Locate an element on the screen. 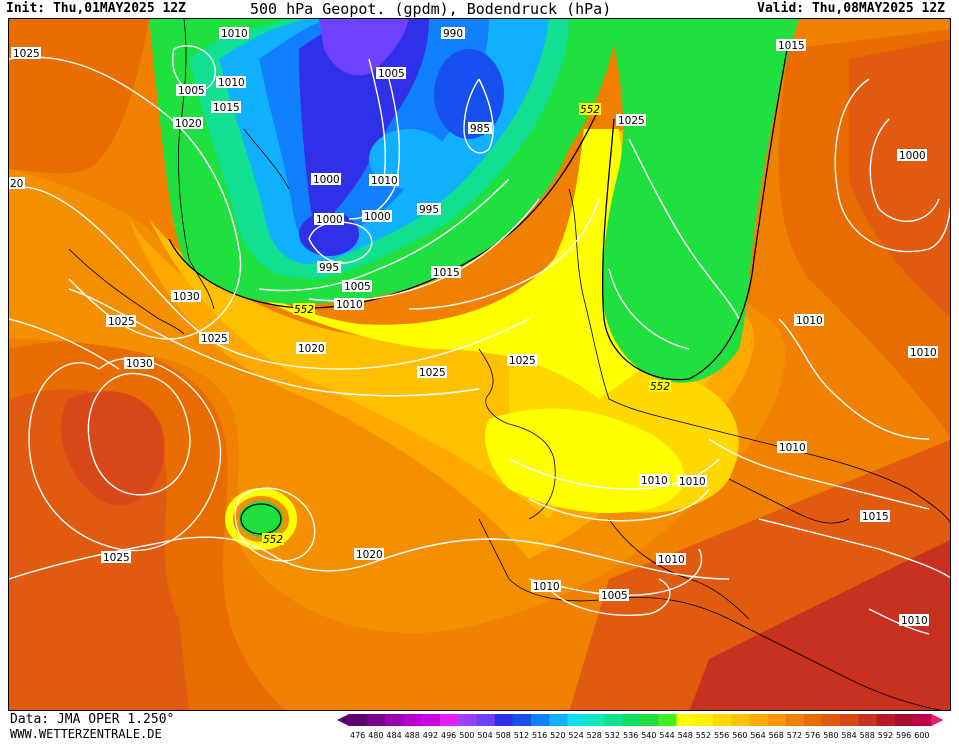 The image size is (959, 745). legend-value: 508 is located at coordinates (503, 735).